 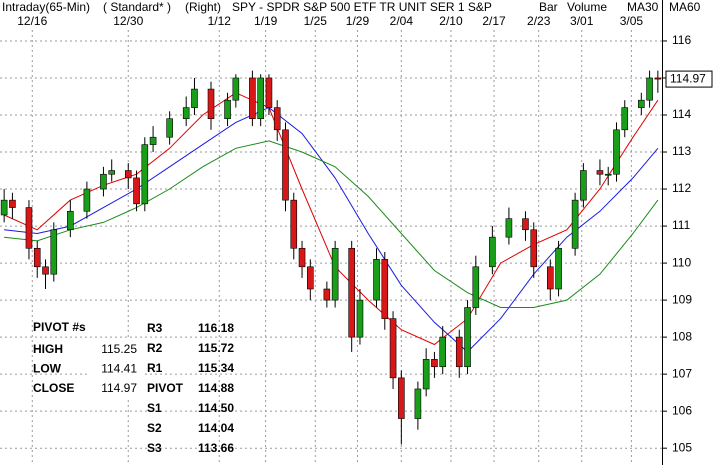 I want to click on x-tick-label: 2/23, so click(x=539, y=21).